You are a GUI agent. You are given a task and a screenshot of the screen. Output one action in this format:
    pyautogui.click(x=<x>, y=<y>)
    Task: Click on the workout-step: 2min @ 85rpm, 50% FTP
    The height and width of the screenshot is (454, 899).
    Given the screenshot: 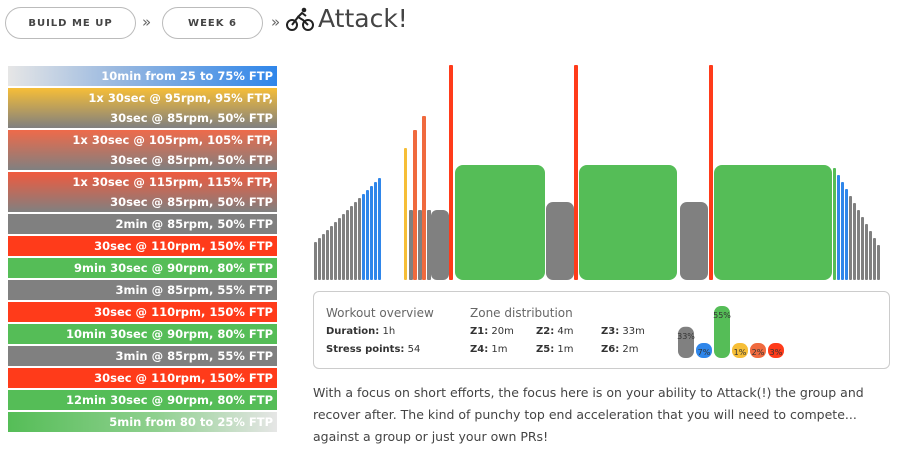 What is the action you would take?
    pyautogui.click(x=142, y=224)
    